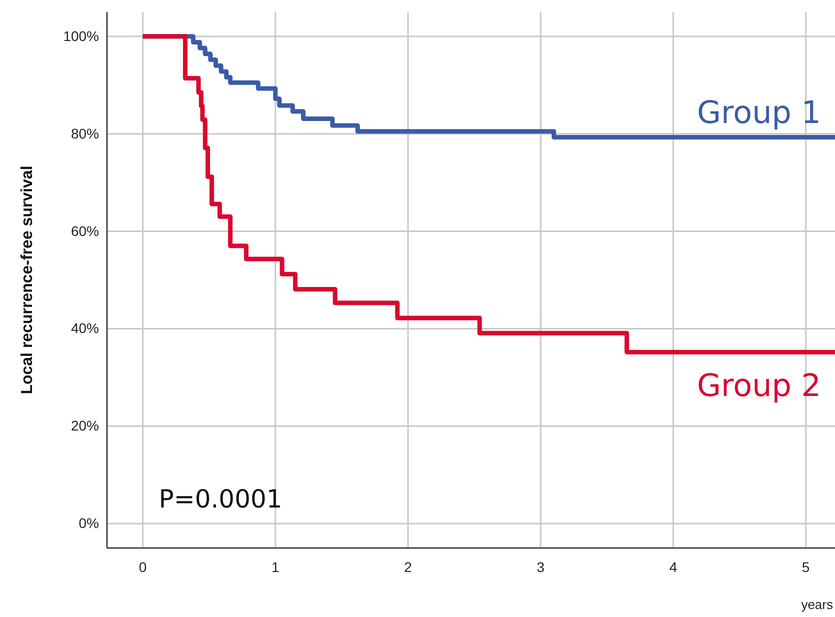 Image resolution: width=835 pixels, height=617 pixels. What do you see at coordinates (806, 566) in the screenshot?
I see `x-tick-label: 5` at bounding box center [806, 566].